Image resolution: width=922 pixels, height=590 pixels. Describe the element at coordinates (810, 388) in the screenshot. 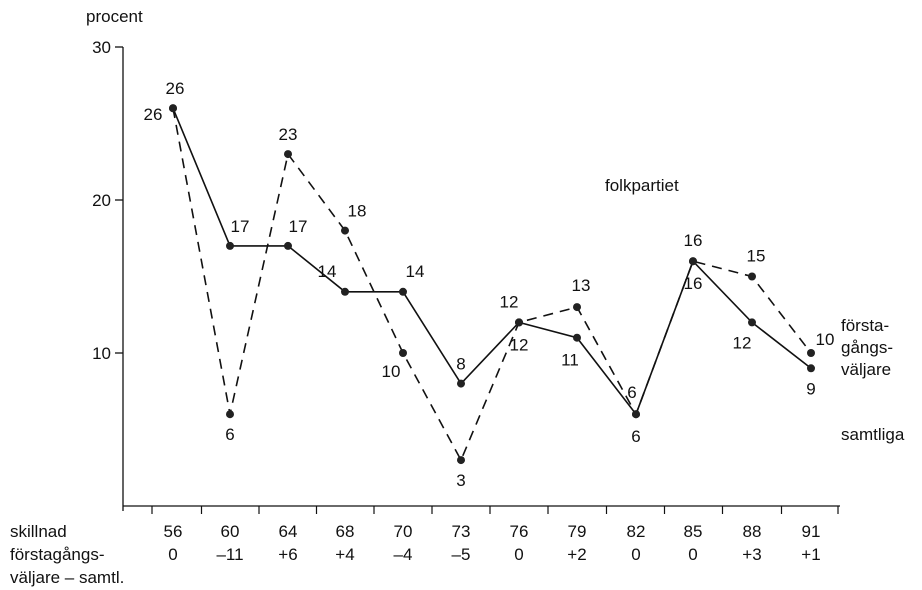

I see `samtliga-value-label: 9` at that location.